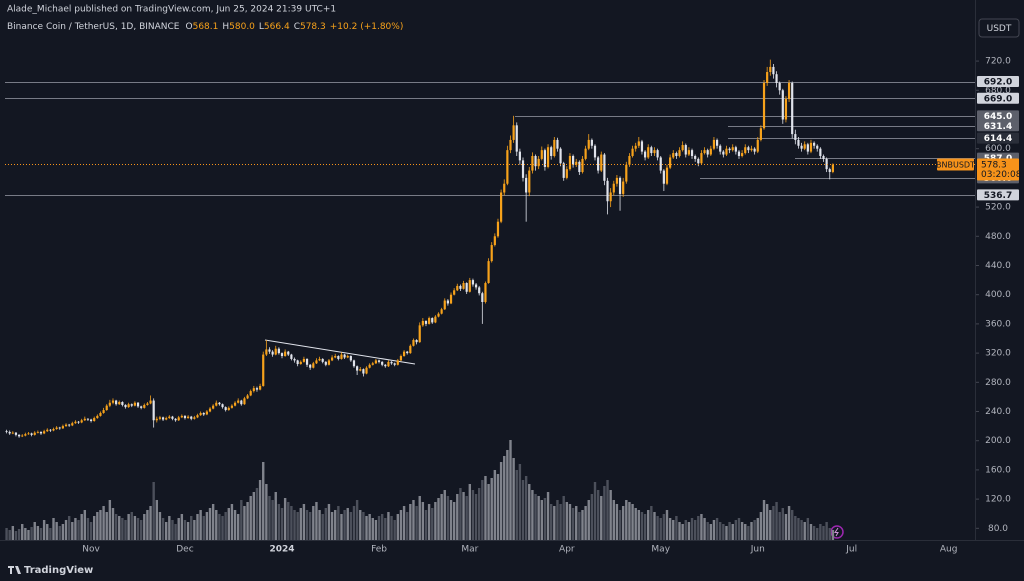  I want to click on level-label-box, so click(998, 116).